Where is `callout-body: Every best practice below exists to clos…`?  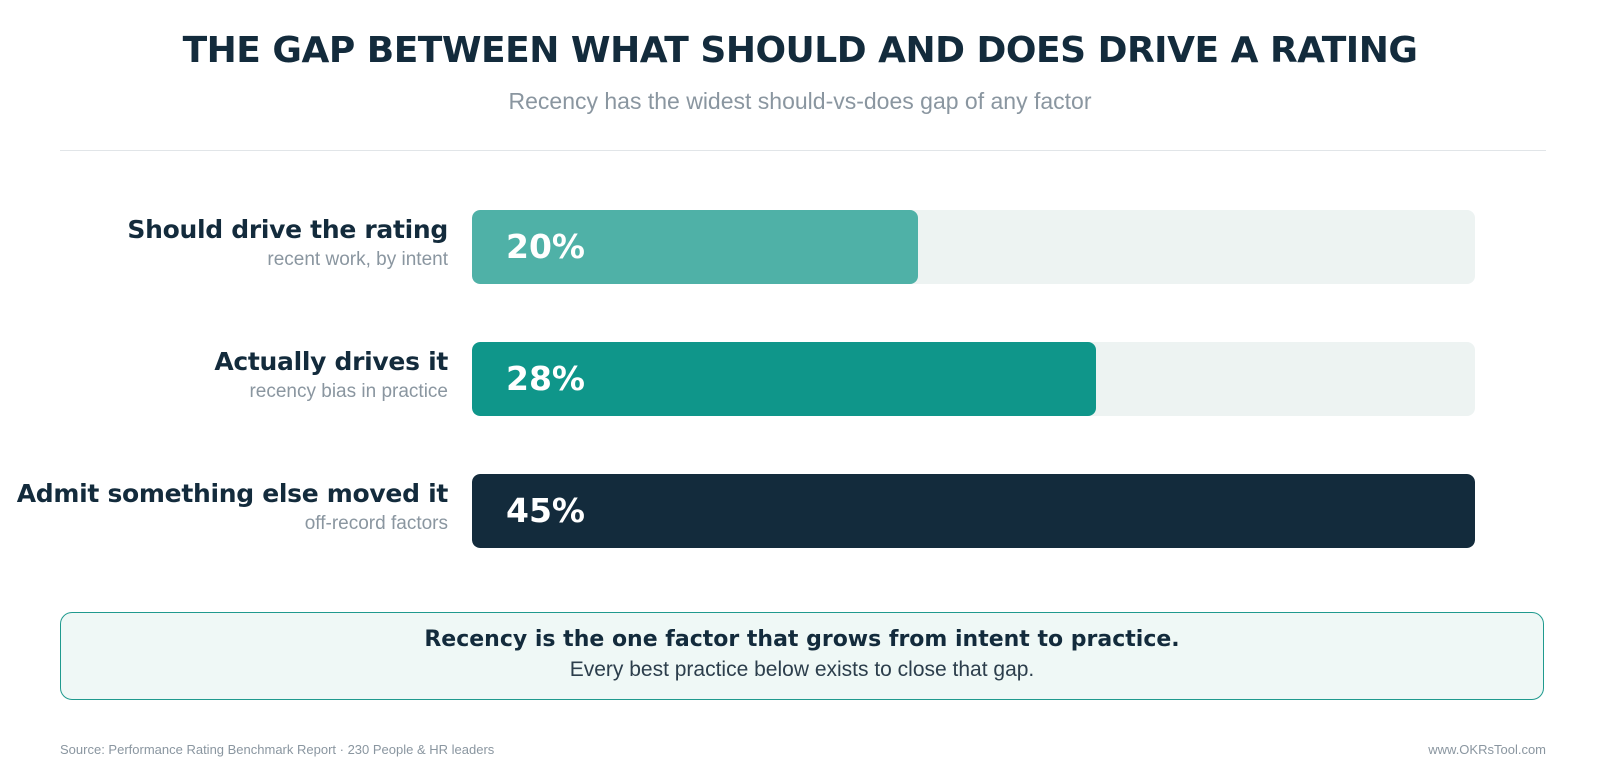 callout-body: Every best practice below exists to clos… is located at coordinates (802, 669).